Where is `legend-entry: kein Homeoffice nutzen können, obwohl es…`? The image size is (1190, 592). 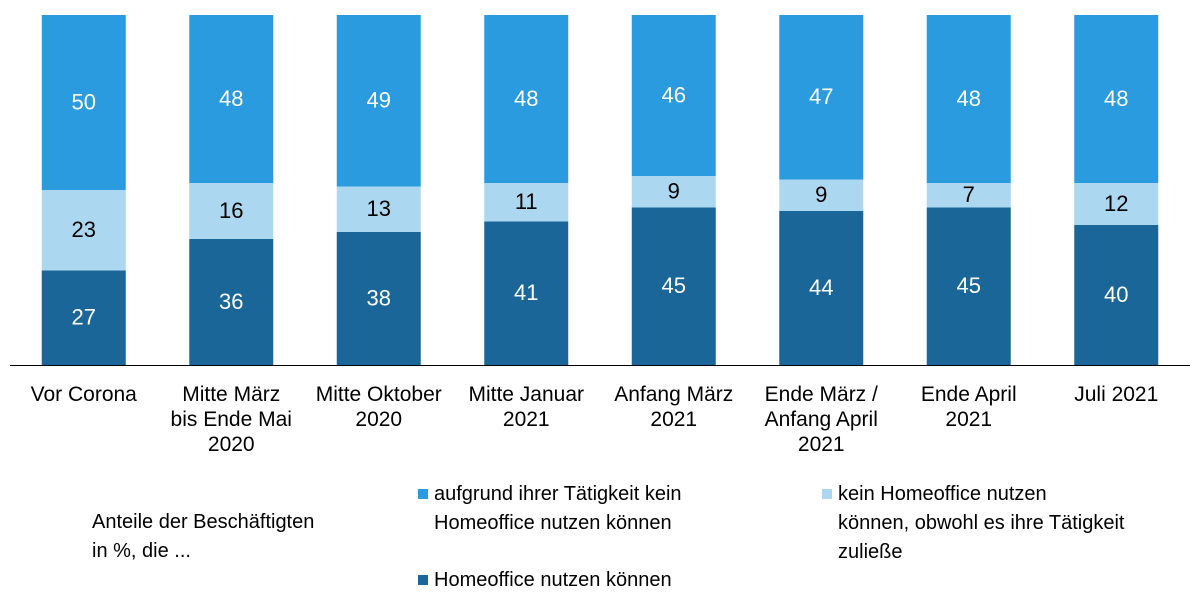
legend-entry: kein Homeoffice nutzen können, obwohl es… is located at coordinates (973, 523).